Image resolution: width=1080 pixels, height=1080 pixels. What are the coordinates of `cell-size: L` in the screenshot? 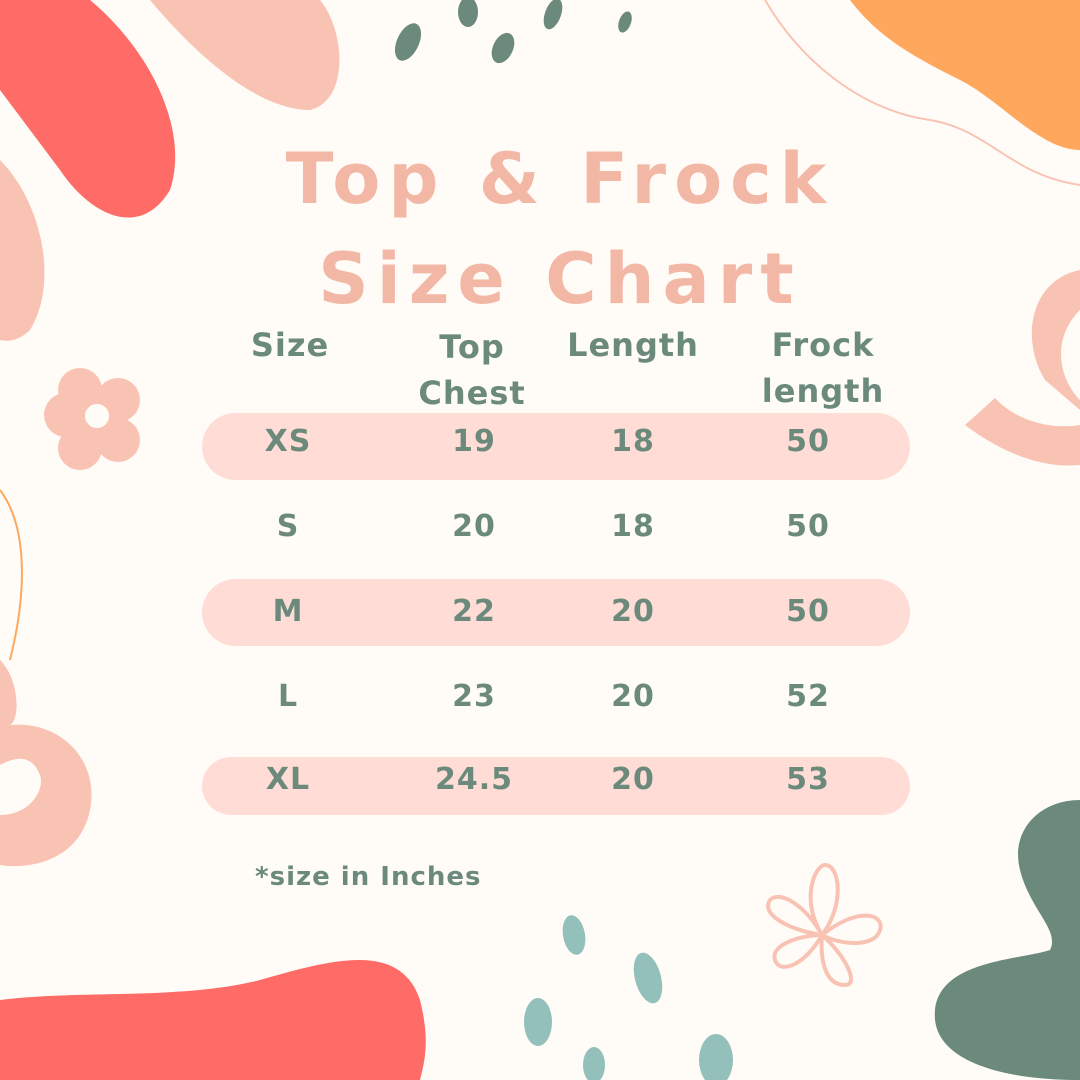 It's located at (288, 696).